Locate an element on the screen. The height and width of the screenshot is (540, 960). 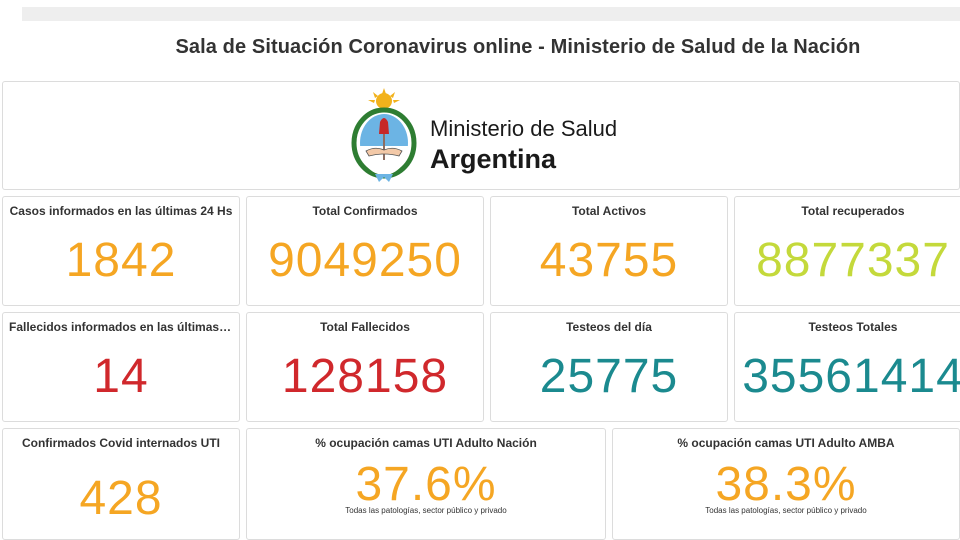
top-bar is located at coordinates (480, 4).